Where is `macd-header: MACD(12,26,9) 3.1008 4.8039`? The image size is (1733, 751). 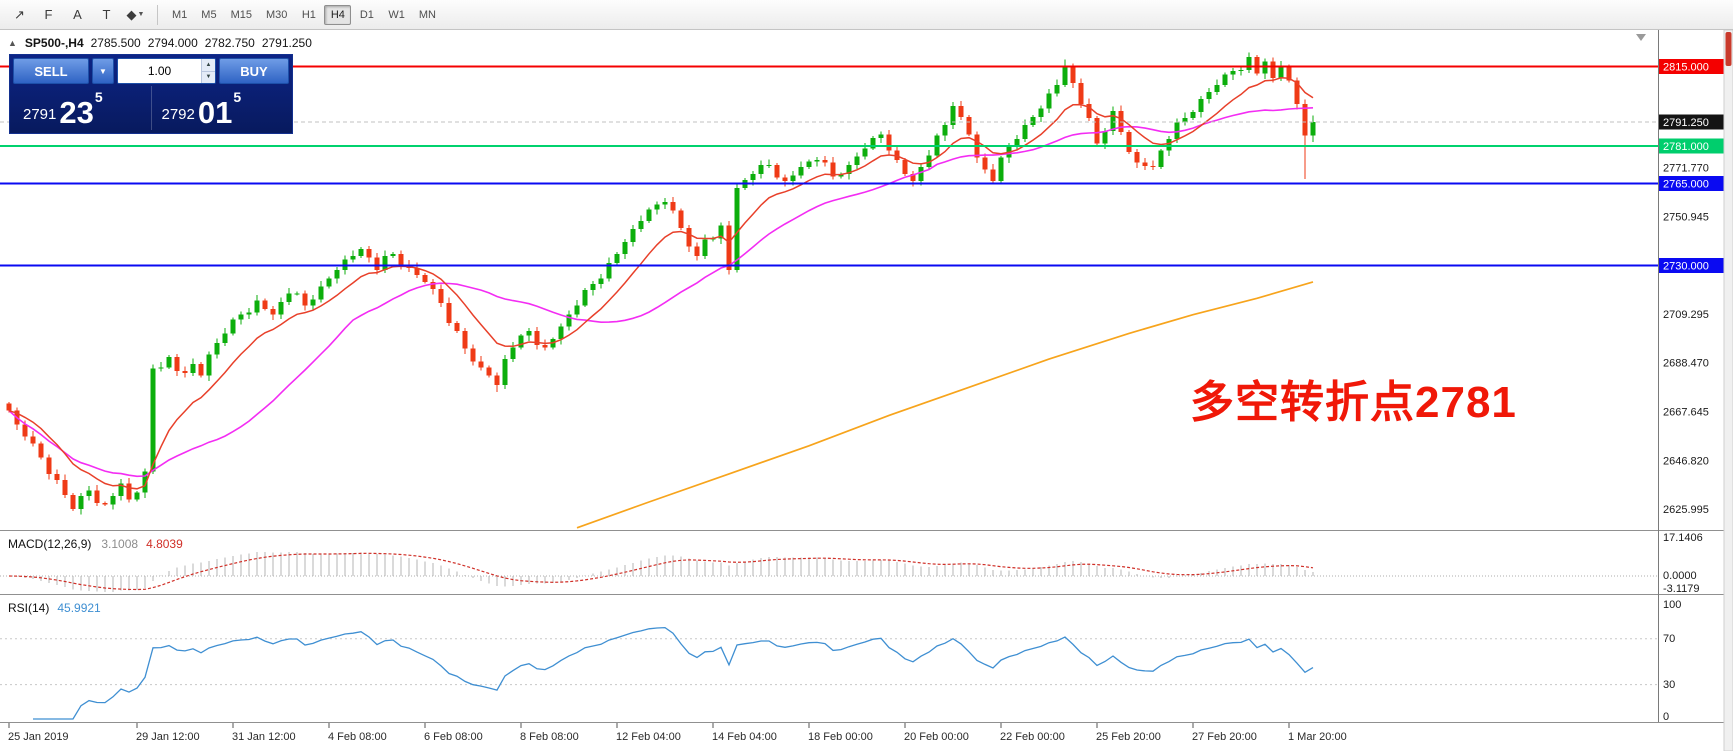 macd-header: MACD(12,26,9) 3.1008 4.8039 is located at coordinates (95, 544).